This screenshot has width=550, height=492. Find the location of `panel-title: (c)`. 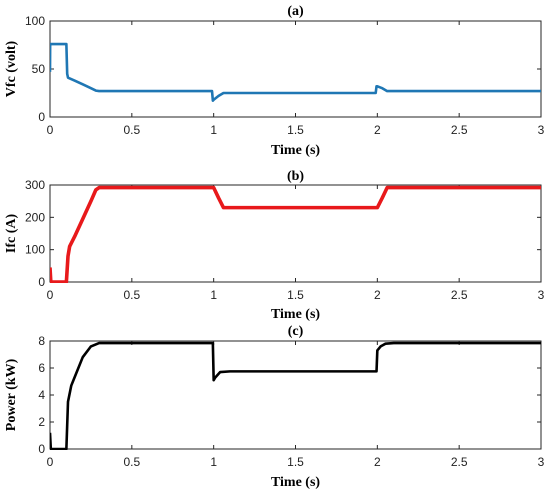

panel-title: (c) is located at coordinates (296, 331).